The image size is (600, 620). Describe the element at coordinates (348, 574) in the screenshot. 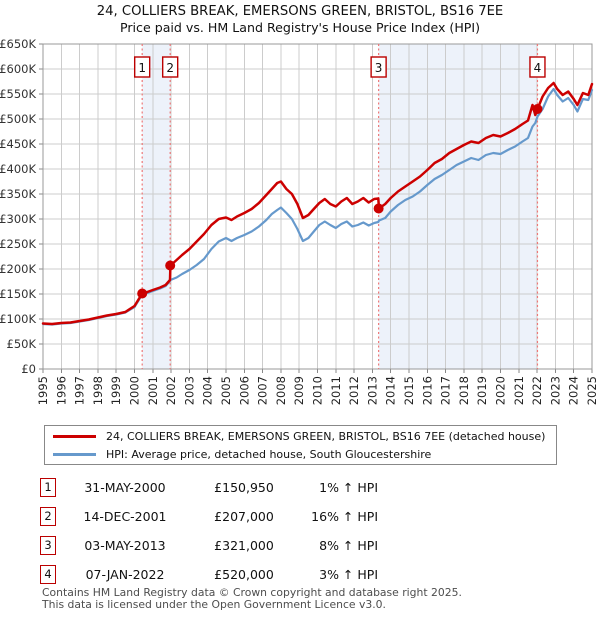

I see `transaction-vs-hpi: 3% ↑ HPI` at that location.